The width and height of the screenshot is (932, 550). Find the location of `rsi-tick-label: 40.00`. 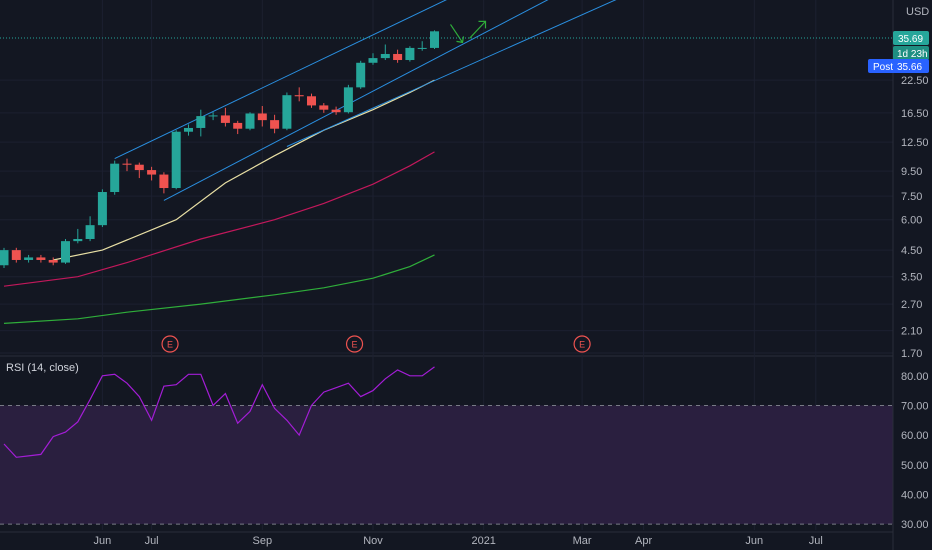

rsi-tick-label: 40.00 is located at coordinates (915, 495).